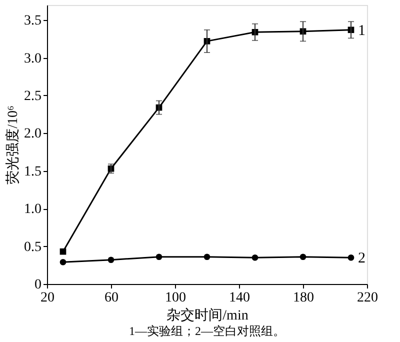  Describe the element at coordinates (33, 21) in the screenshot. I see `y-tick-label: 3.5` at that location.